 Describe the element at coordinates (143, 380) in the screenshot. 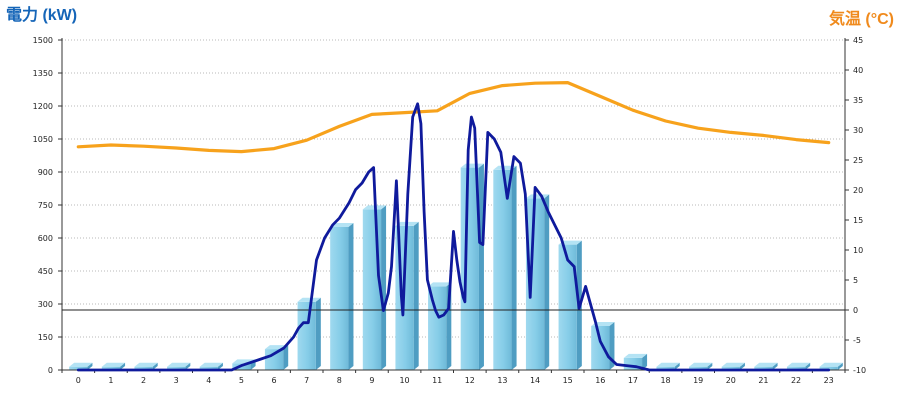

I see `x-tick-label: 2` at that location.